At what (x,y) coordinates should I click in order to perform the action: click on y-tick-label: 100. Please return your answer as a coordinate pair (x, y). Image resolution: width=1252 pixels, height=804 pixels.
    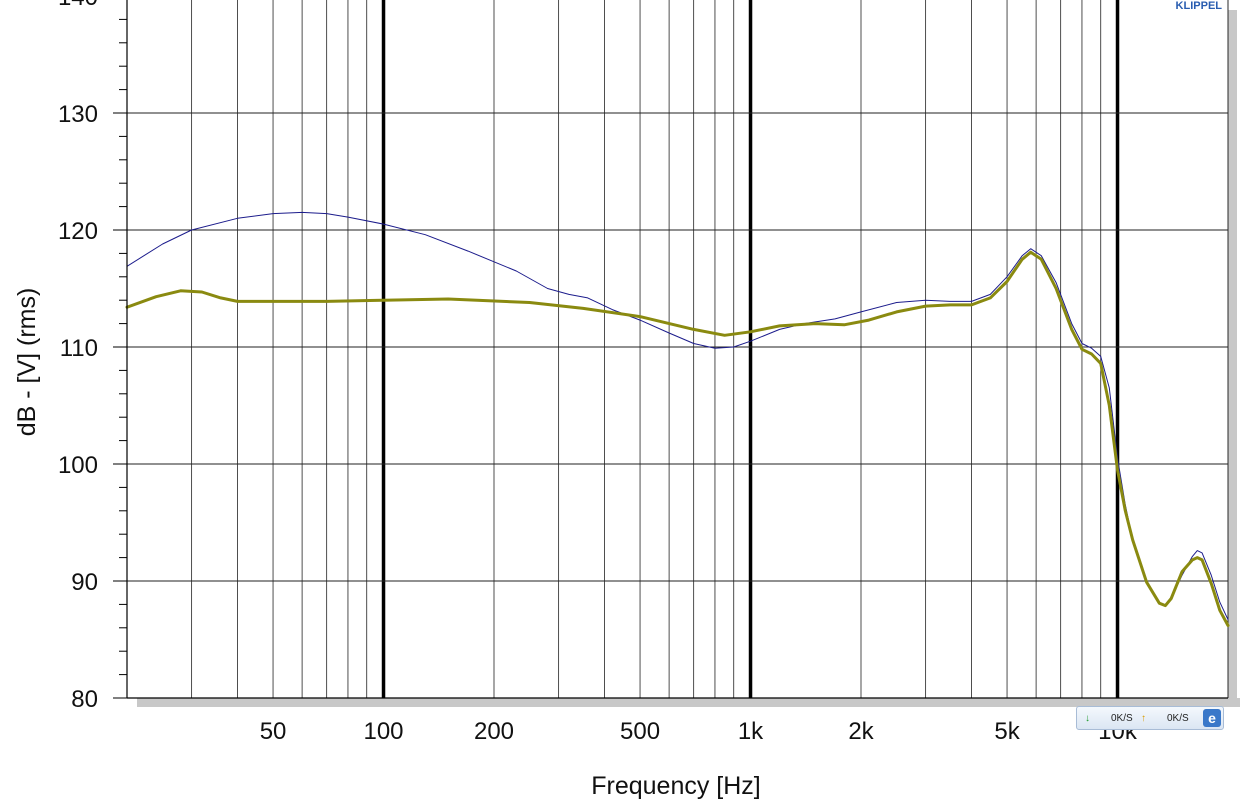
    Looking at the image, I should click on (78, 465).